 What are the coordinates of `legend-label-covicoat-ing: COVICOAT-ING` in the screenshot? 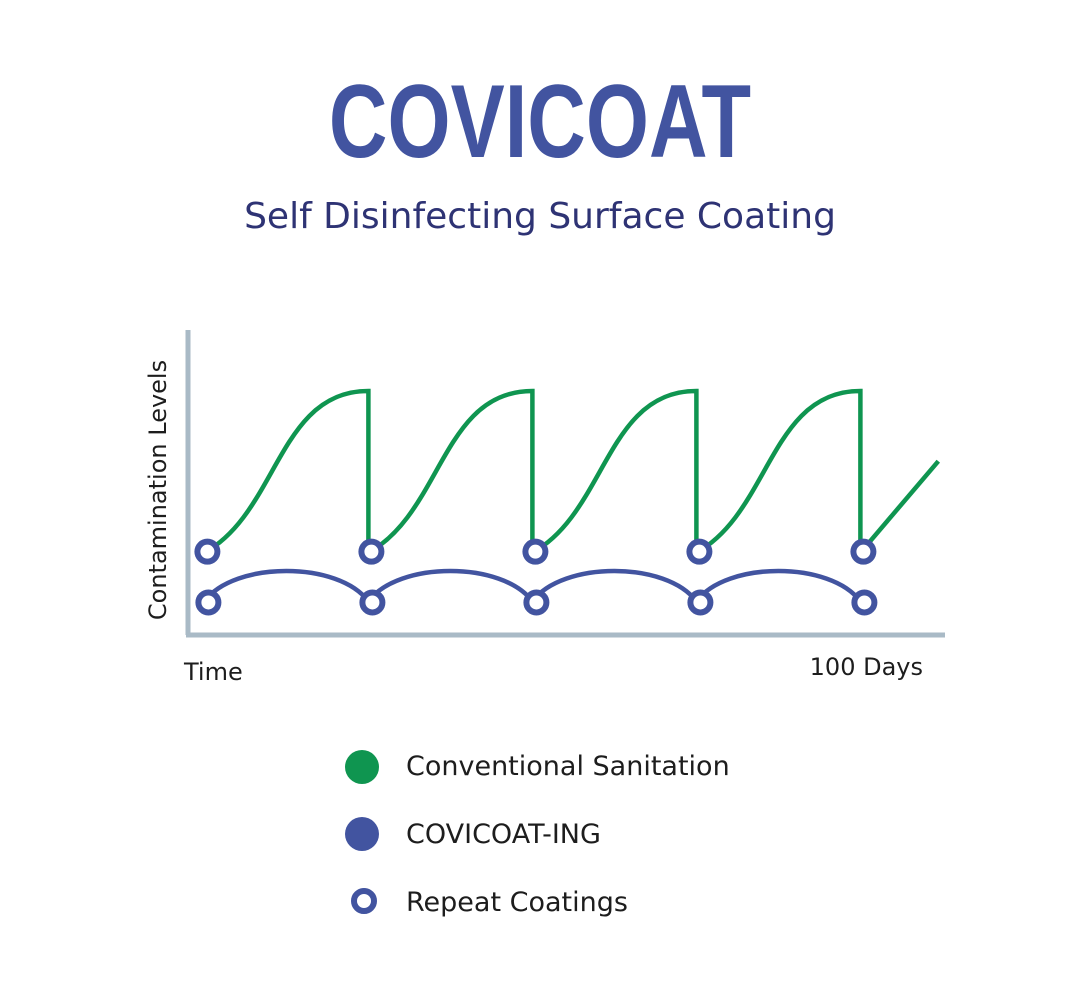 It's located at (503, 834).